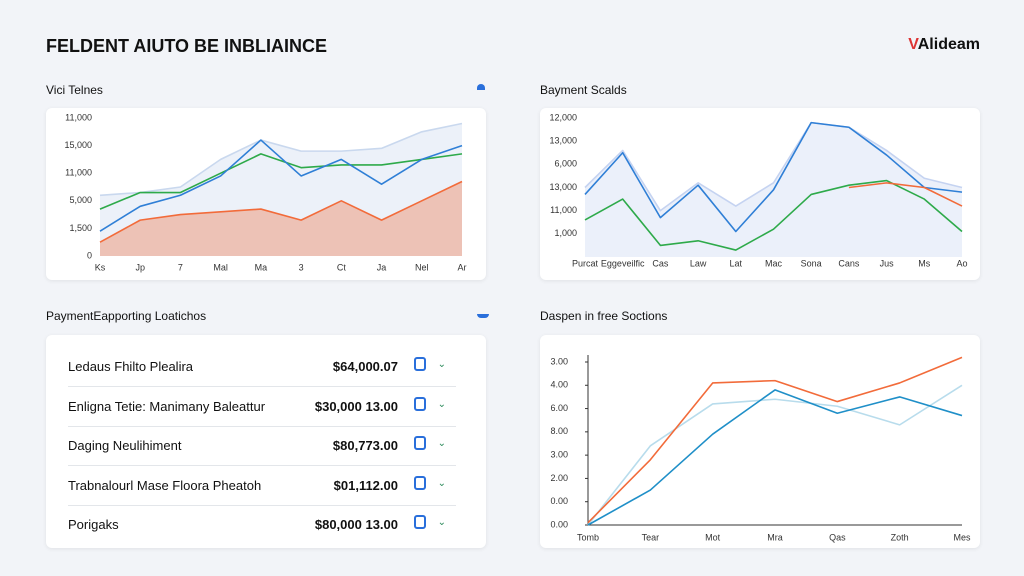 This screenshot has width=1024, height=576. What do you see at coordinates (131, 366) in the screenshot?
I see `row-name: Ledaus Fhilto Plealira` at bounding box center [131, 366].